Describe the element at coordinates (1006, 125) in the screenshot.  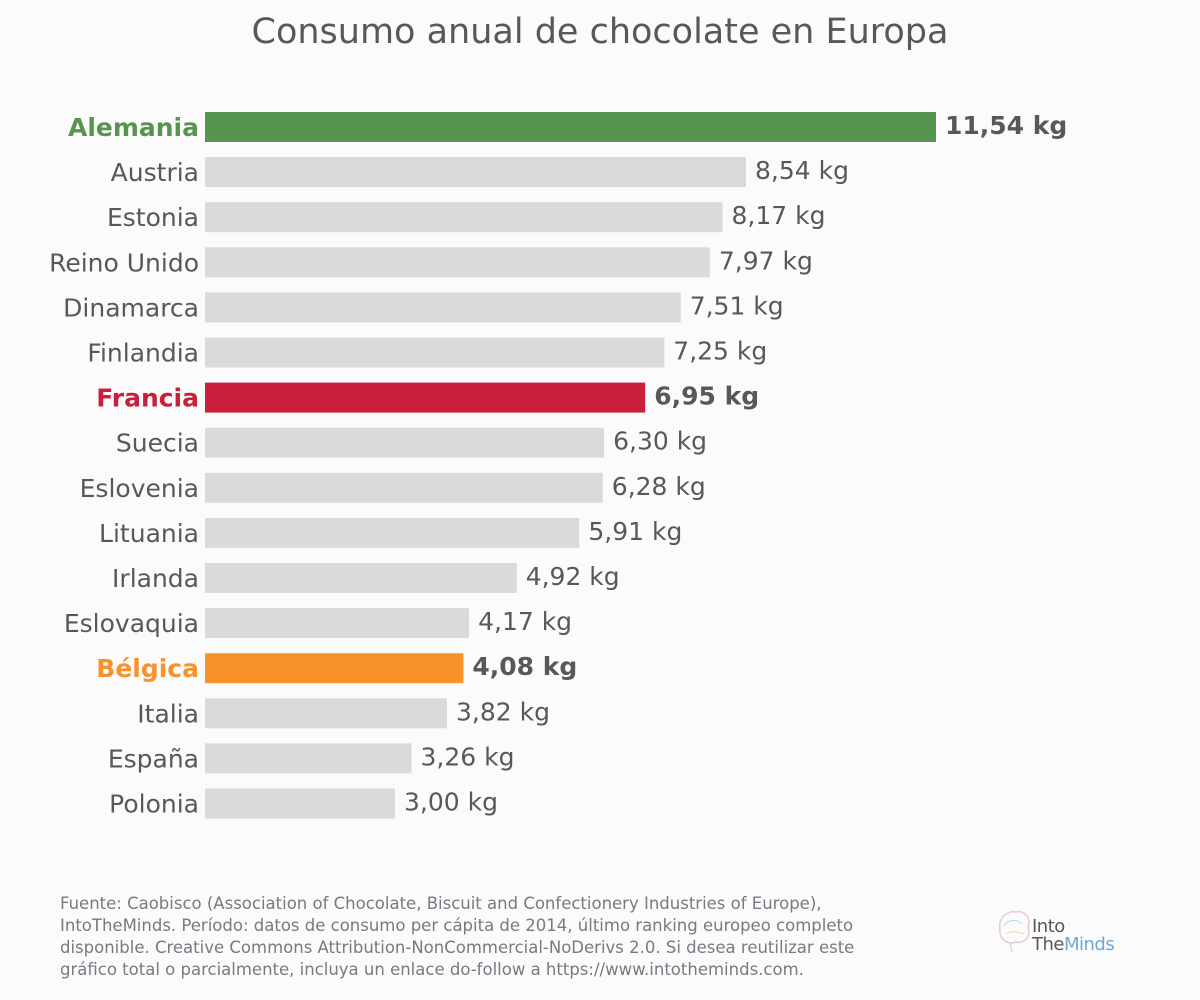
I see `value-label: 11,54 kg` at that location.